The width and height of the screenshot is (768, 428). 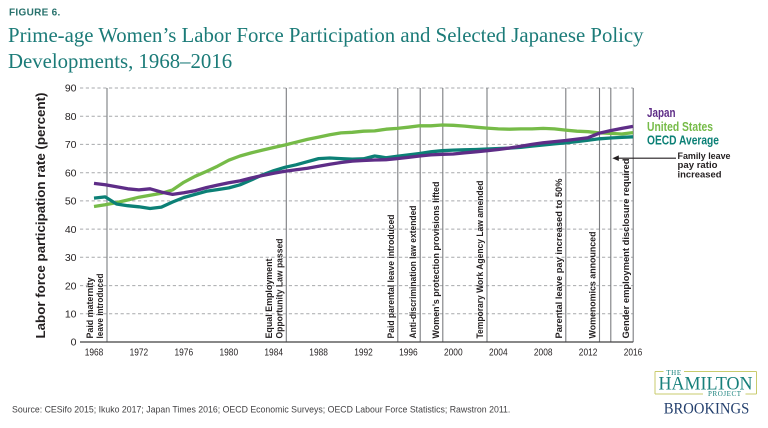 I want to click on svg-text: 80, so click(x=71, y=117).